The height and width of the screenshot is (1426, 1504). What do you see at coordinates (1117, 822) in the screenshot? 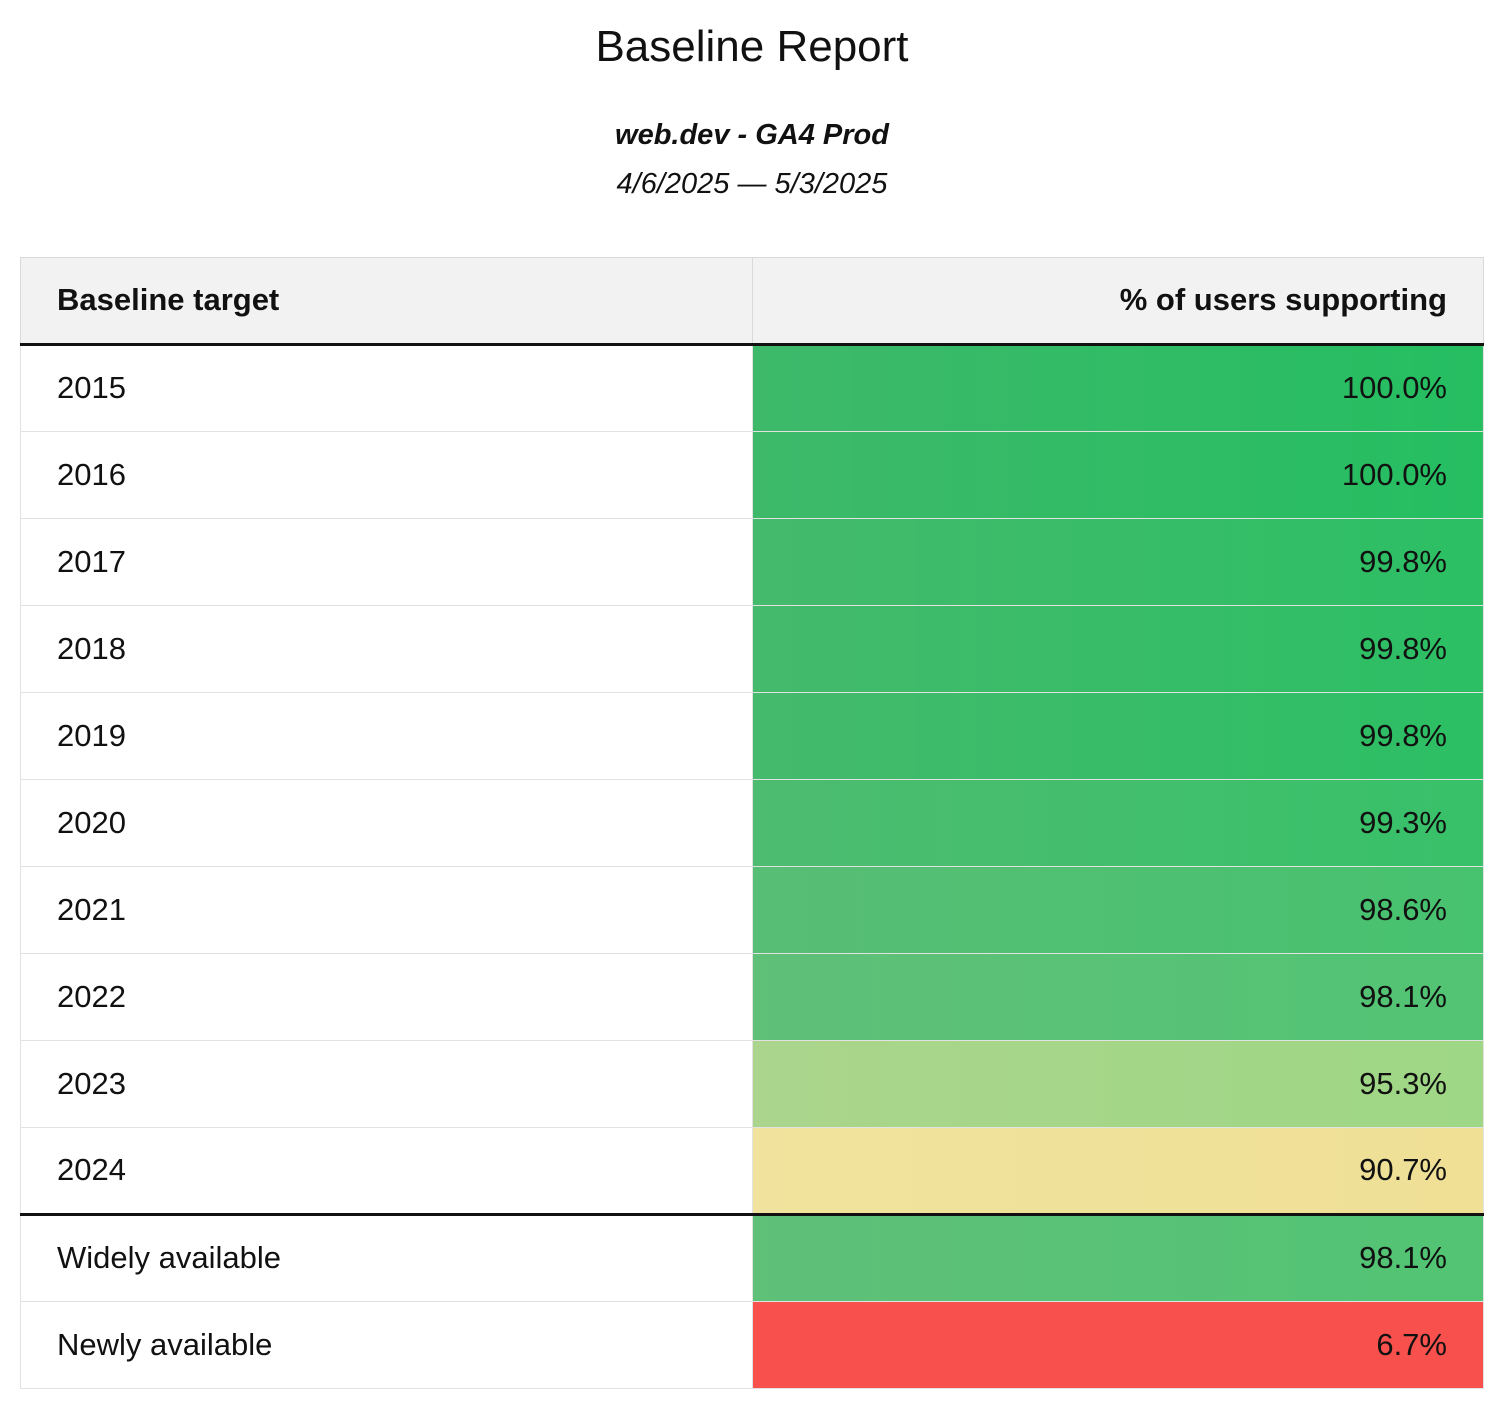
I see `percent-cell: 99.3%` at bounding box center [1117, 822].